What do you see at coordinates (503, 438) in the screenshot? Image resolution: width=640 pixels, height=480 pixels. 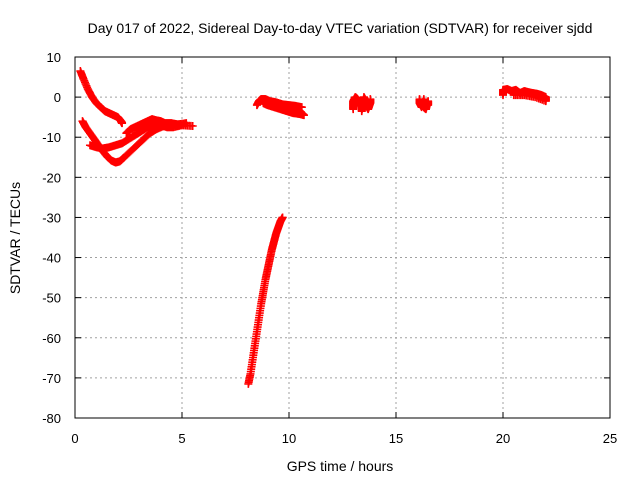 I see `x-tick-label: 20` at bounding box center [503, 438].